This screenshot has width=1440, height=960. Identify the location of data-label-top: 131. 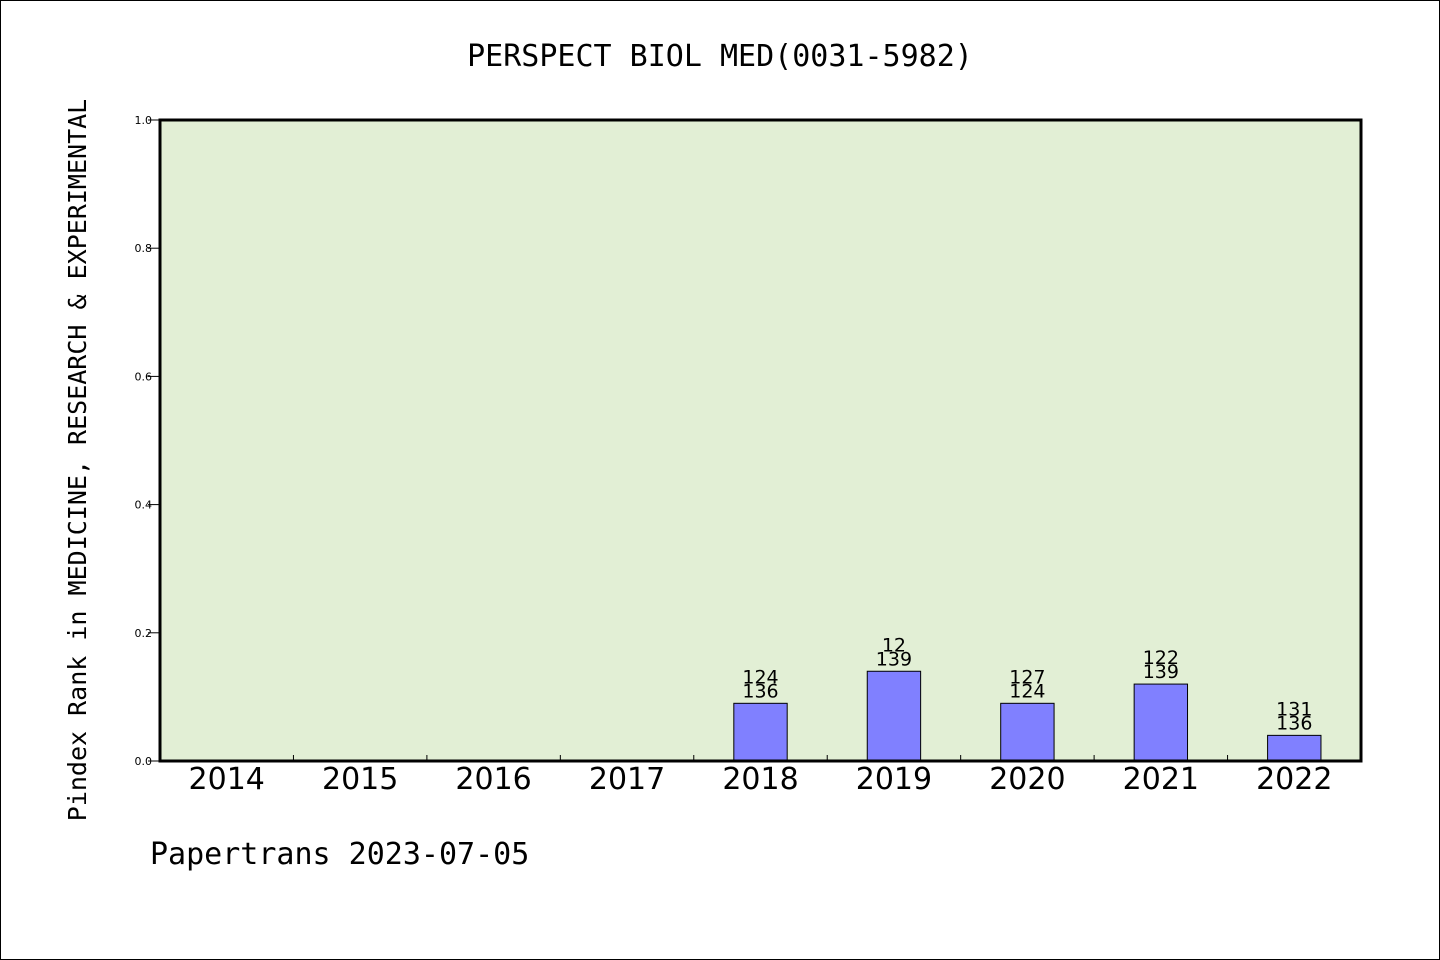
(1294, 709).